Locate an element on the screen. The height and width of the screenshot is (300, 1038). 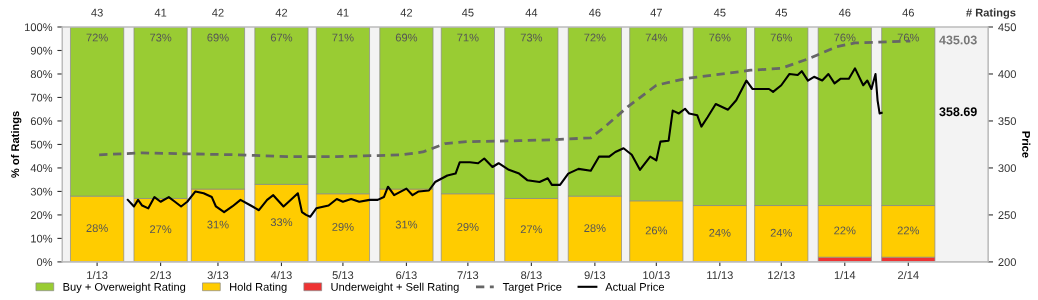
x-tick-label: 10/13 is located at coordinates (656, 275).